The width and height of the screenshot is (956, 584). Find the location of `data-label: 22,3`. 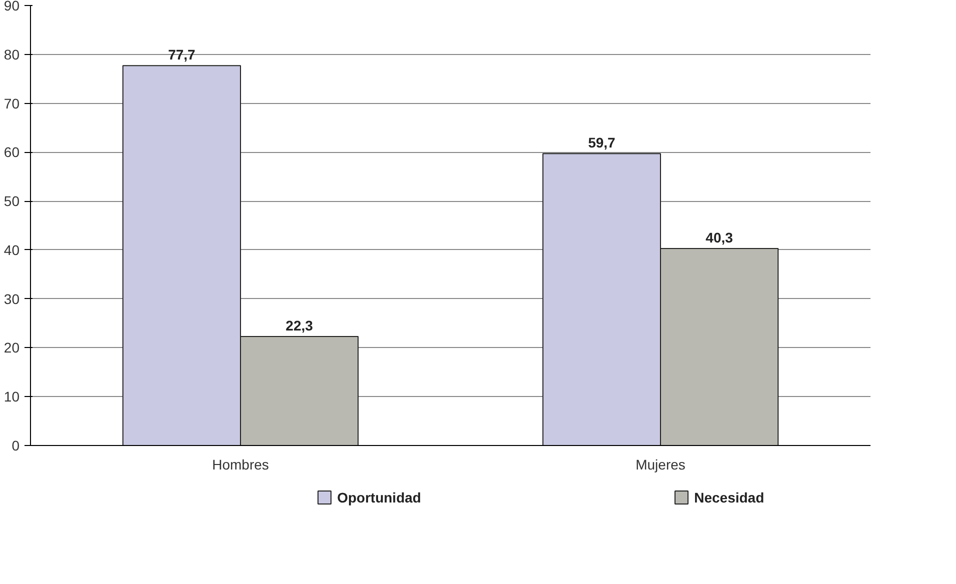

data-label: 22,3 is located at coordinates (300, 325).